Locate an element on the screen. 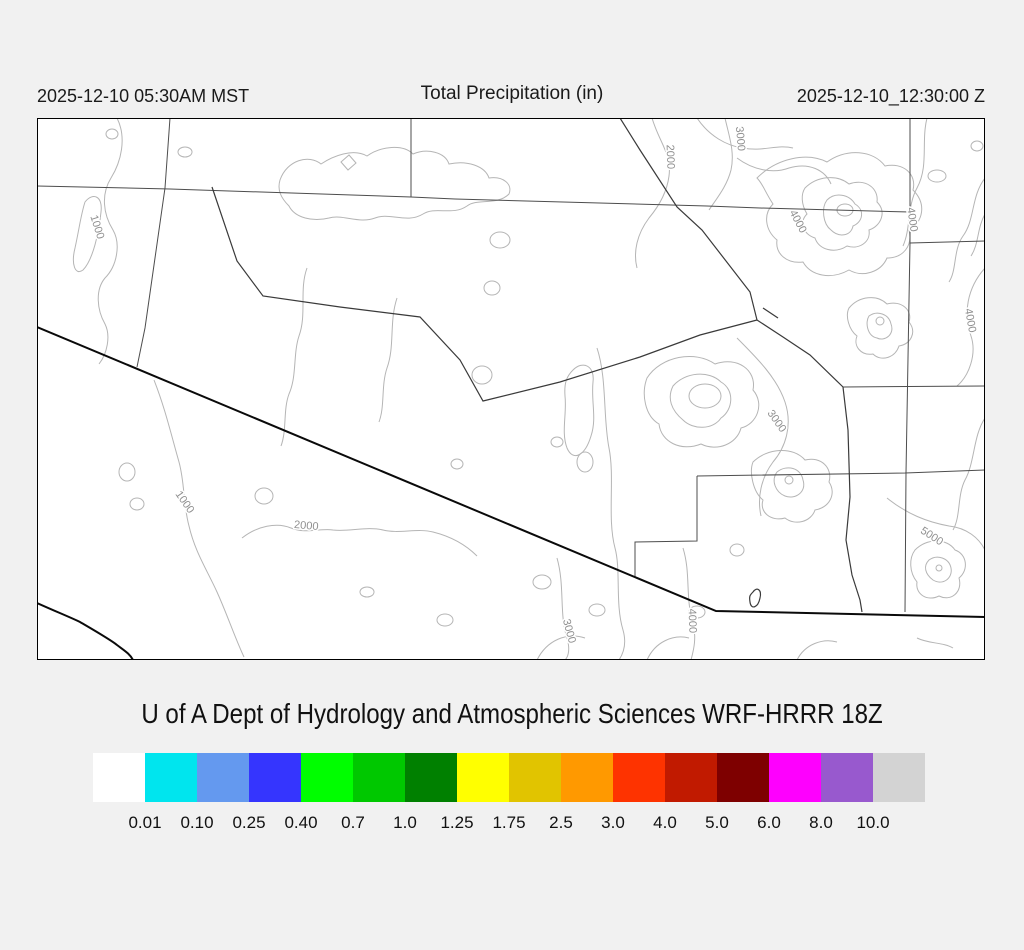  colorbar-tick-label: 1.0 is located at coordinates (405, 822).